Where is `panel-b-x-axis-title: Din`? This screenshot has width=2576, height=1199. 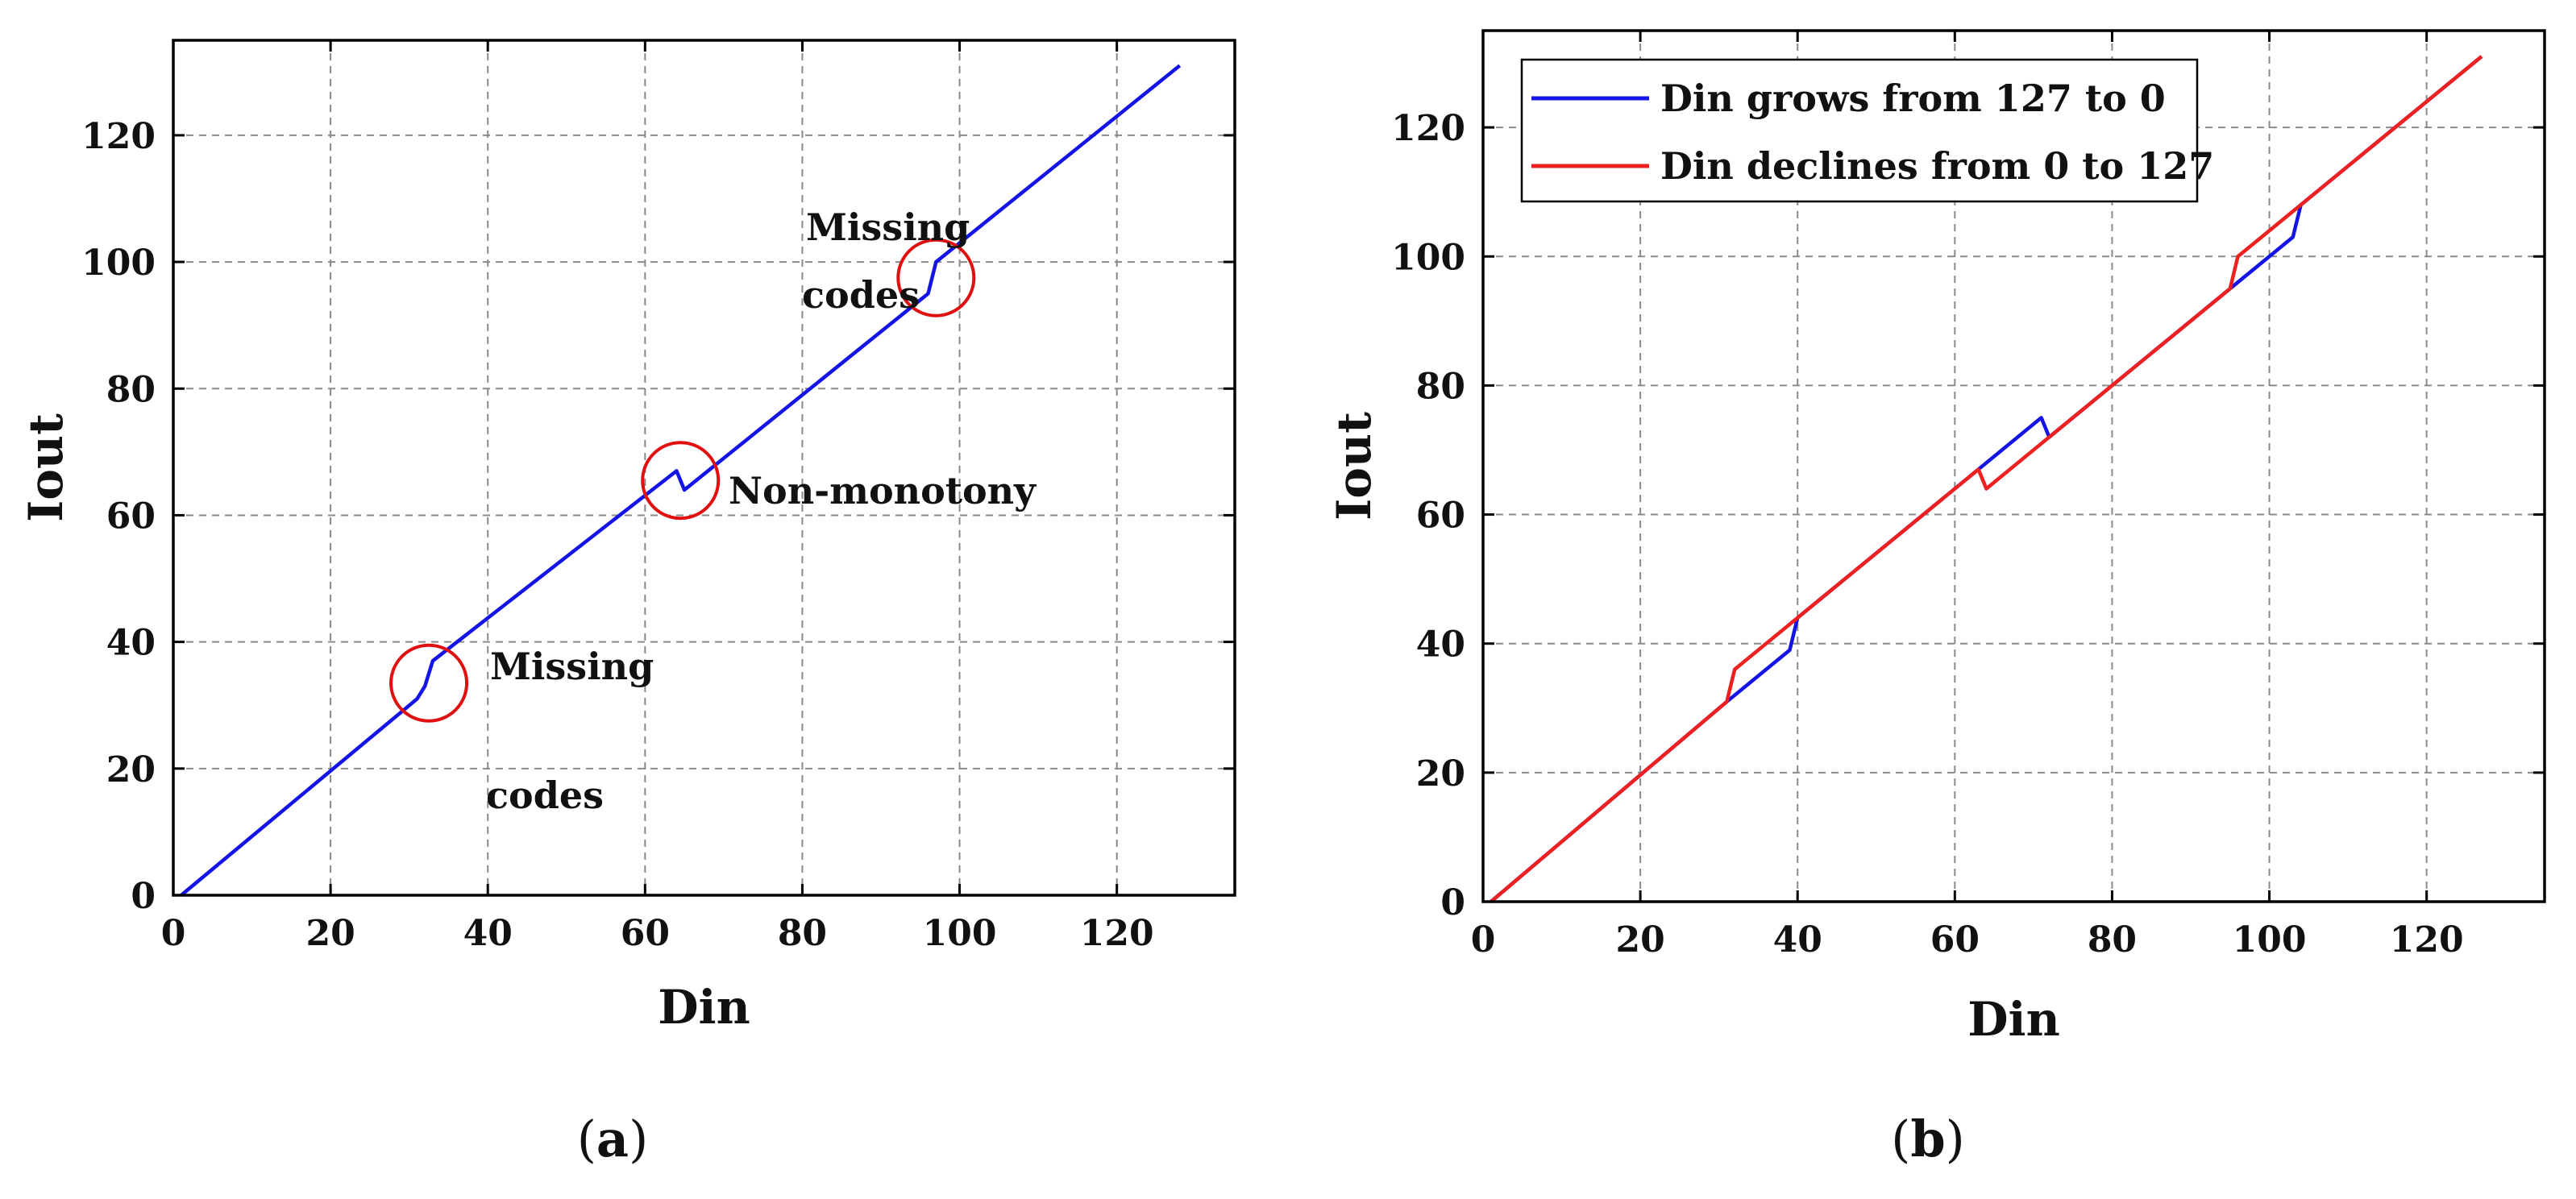
panel-b-x-axis-title: Din is located at coordinates (2013, 1020).